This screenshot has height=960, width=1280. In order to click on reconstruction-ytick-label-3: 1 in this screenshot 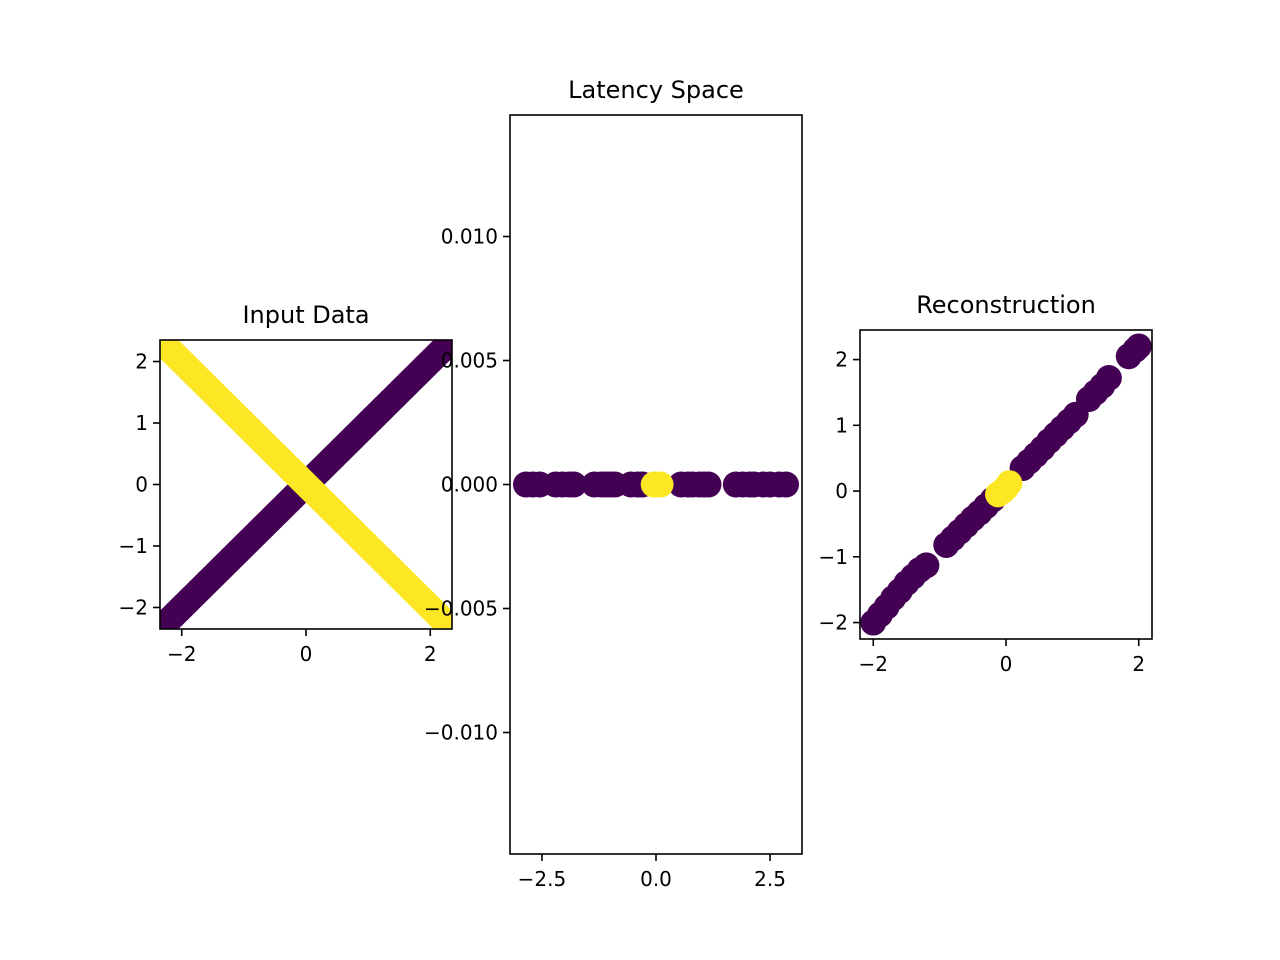, I will do `click(841, 425)`.